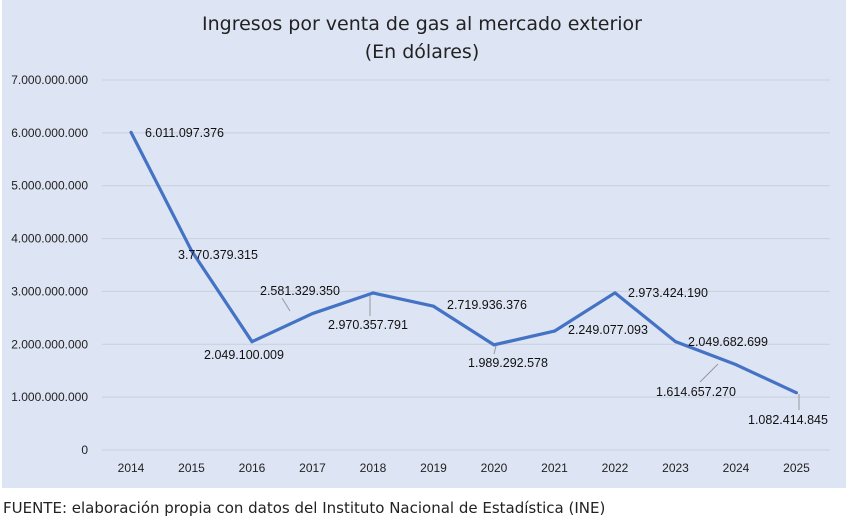 The image size is (850, 522). I want to click on y-tick-label: 2.000.000.000, so click(49, 344).